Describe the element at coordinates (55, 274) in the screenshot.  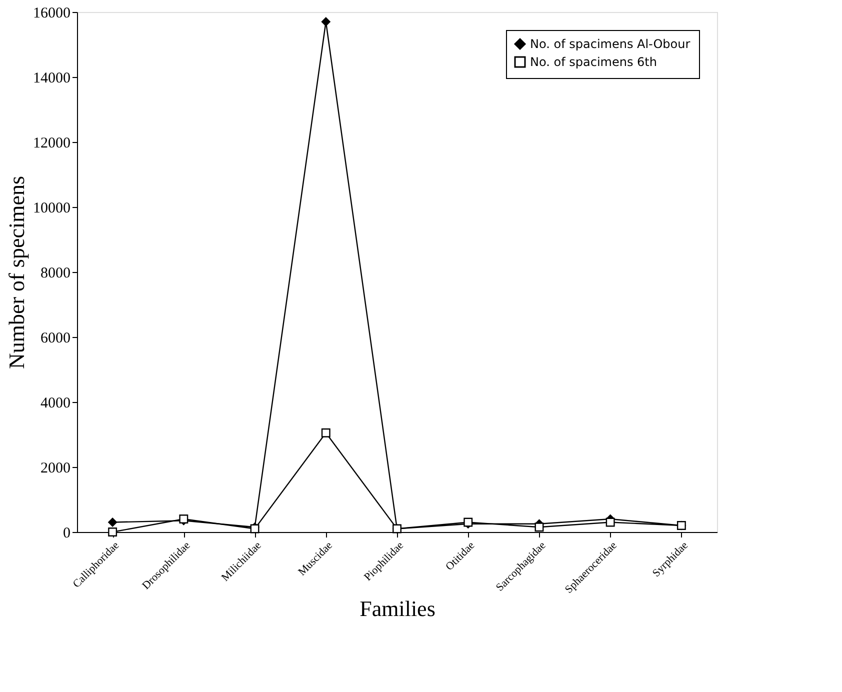
I see `y-tick-label: 8000` at that location.